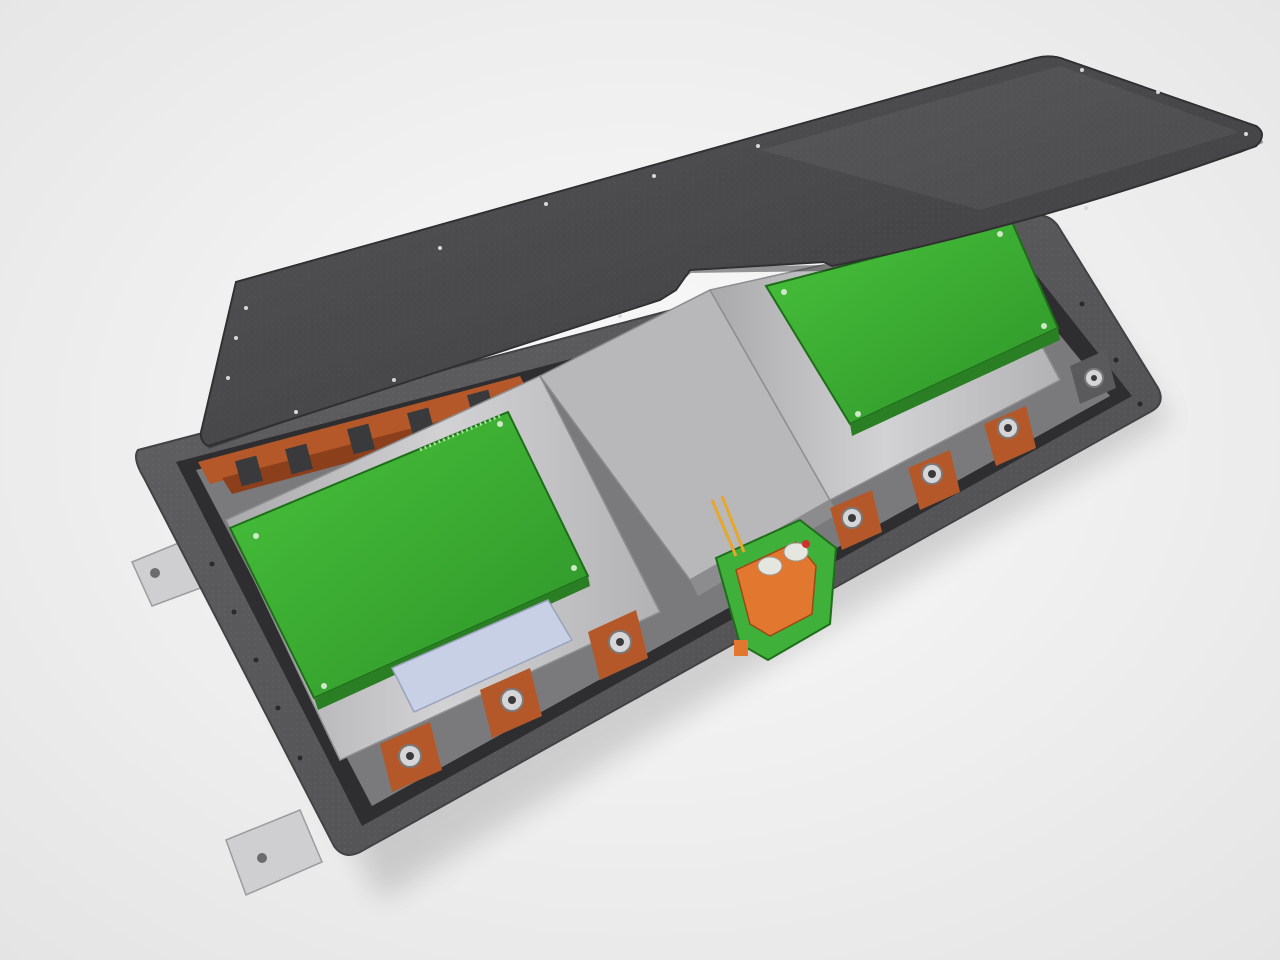  I want to click on insulator-block, so click(482, 656).